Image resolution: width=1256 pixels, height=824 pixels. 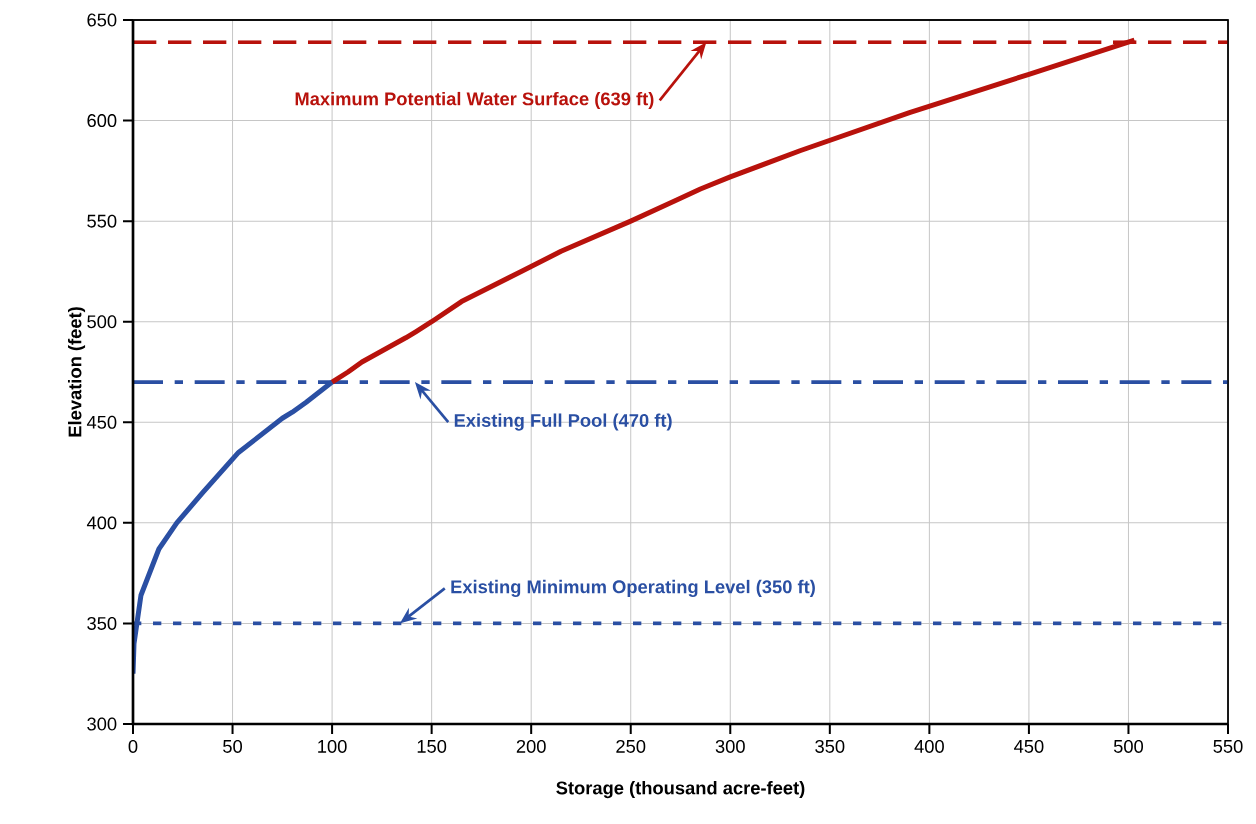 What do you see at coordinates (432, 746) in the screenshot?
I see `x-tick-label: 150` at bounding box center [432, 746].